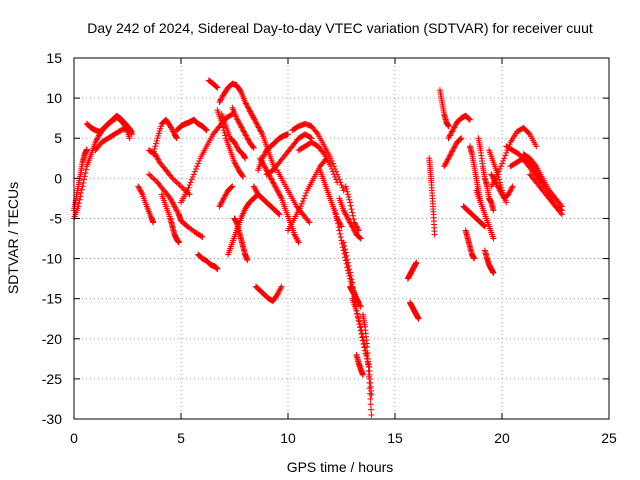  What do you see at coordinates (13, 238) in the screenshot?
I see `y-axis-title: SDTVAR / TECUs` at bounding box center [13, 238].